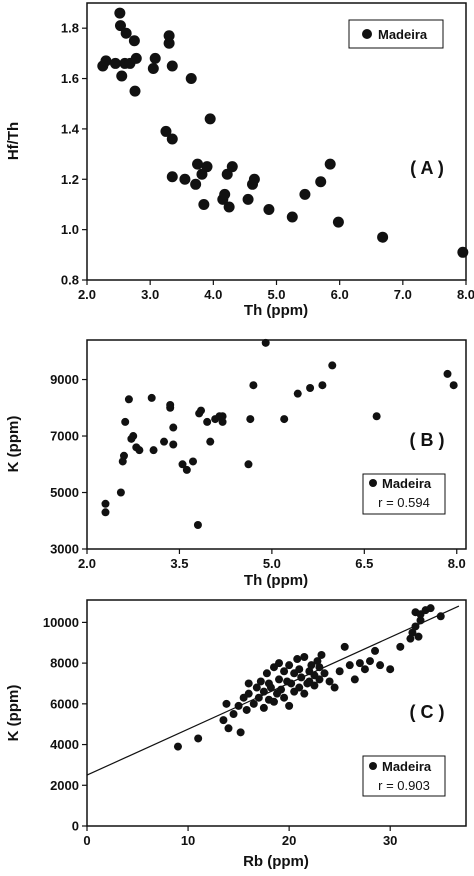 The width and height of the screenshot is (474, 876). Describe the element at coordinates (390, 840) in the screenshot. I see `x-tick-label-c: 30` at that location.